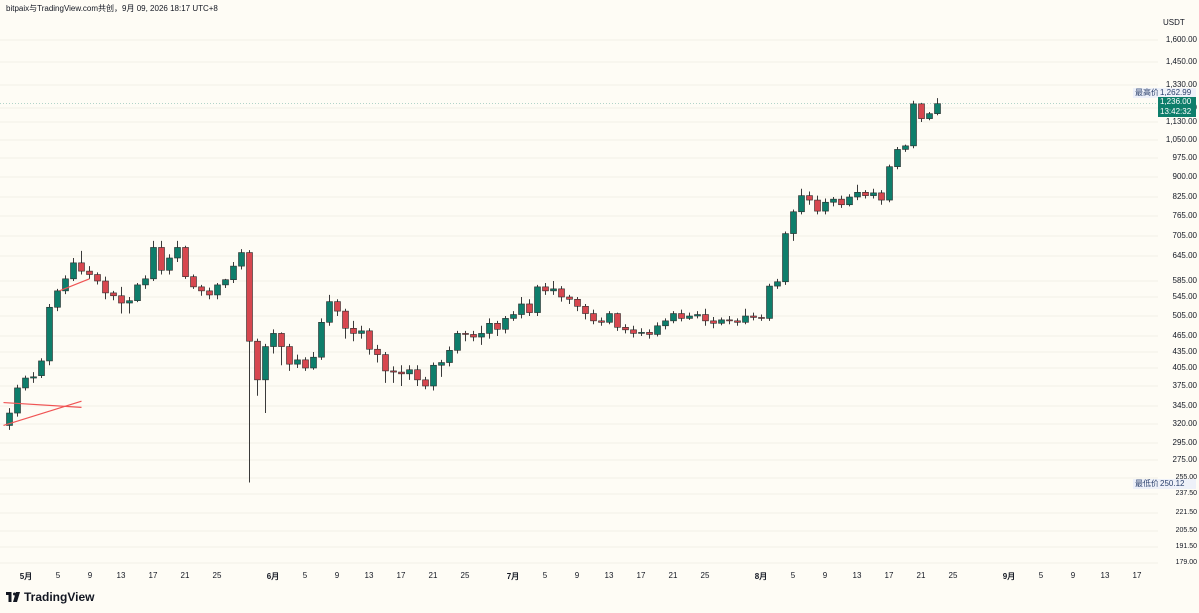  What do you see at coordinates (1184, 405) in the screenshot?
I see `price-tick-label: 345.00` at bounding box center [1184, 405].